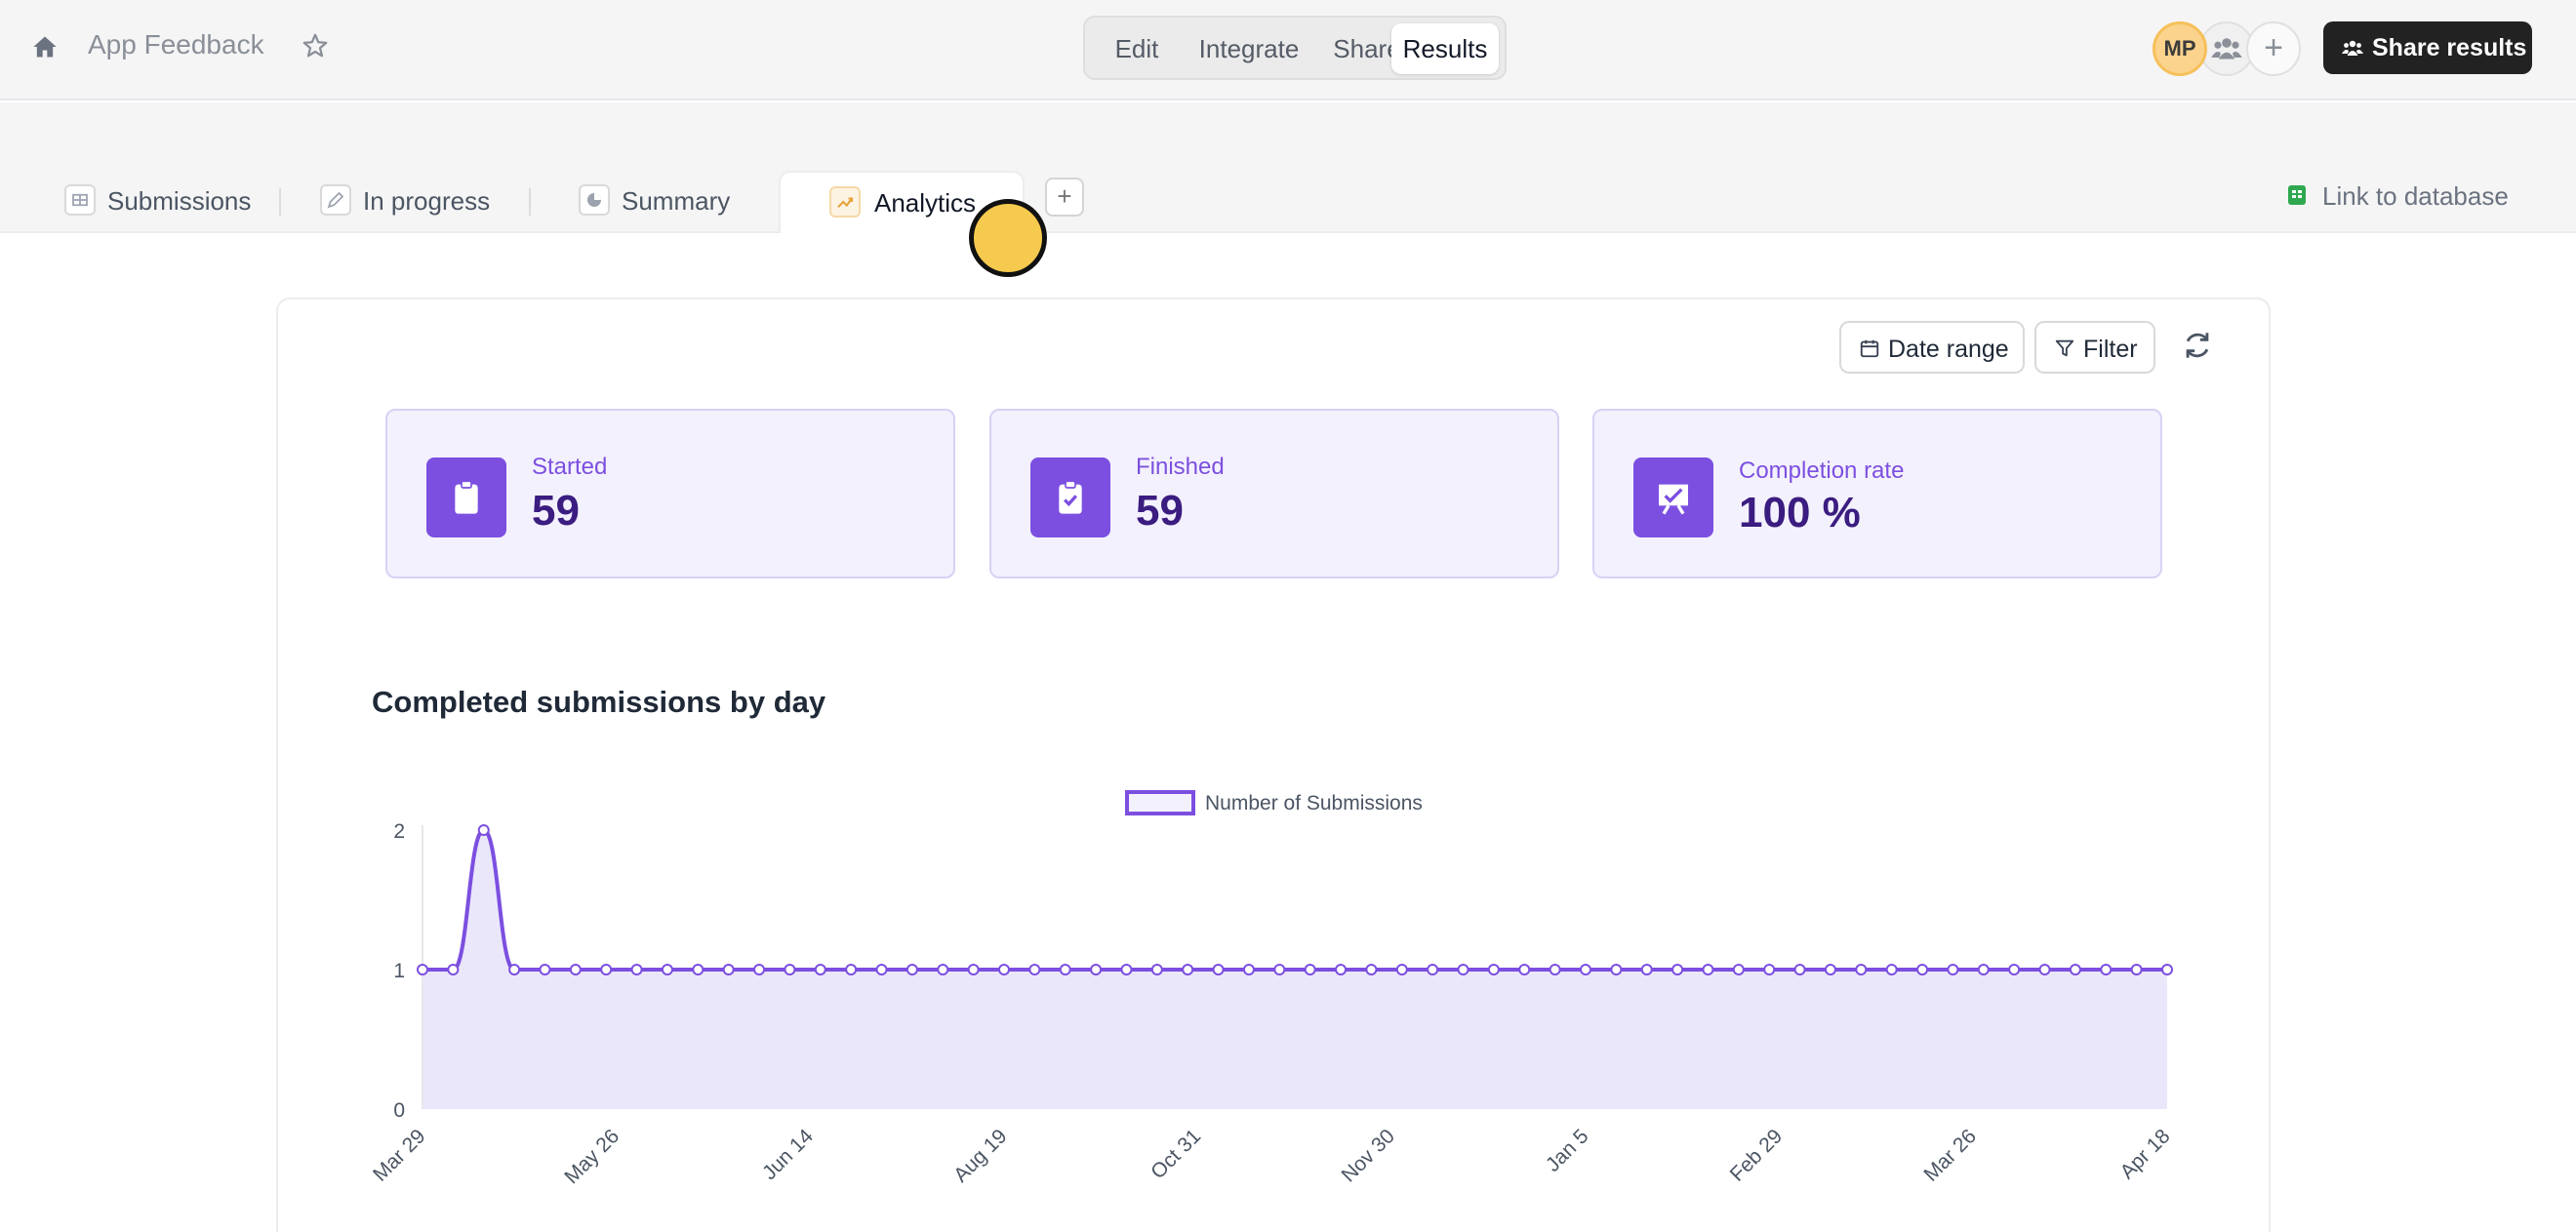 The image size is (2576, 1232). What do you see at coordinates (179, 201) in the screenshot?
I see `tab-label: Submissions` at bounding box center [179, 201].